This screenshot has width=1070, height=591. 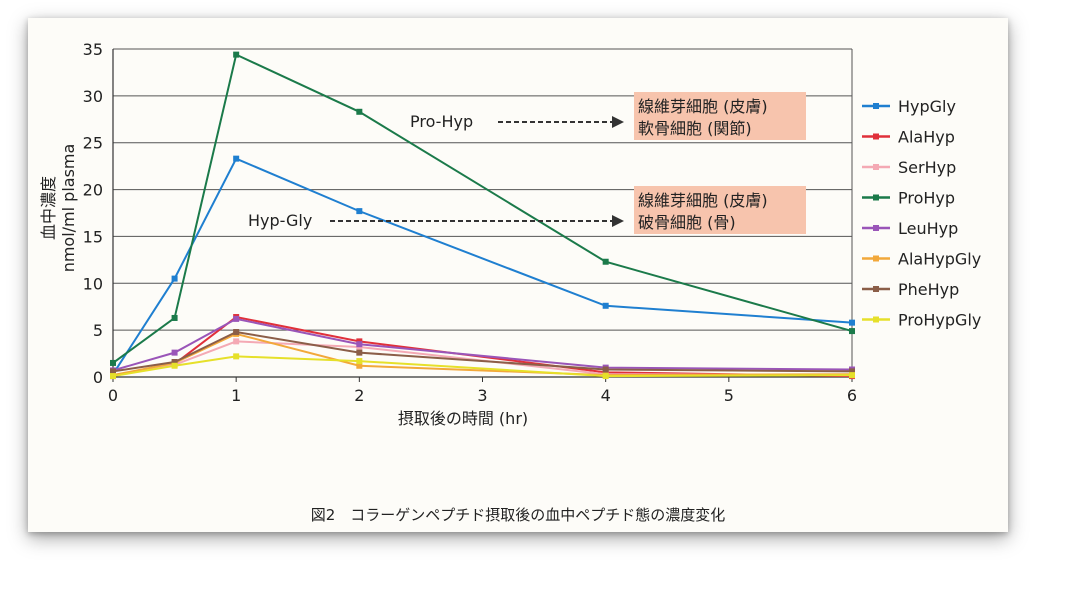 What do you see at coordinates (93, 143) in the screenshot?
I see `y-tick-label: 25` at bounding box center [93, 143].